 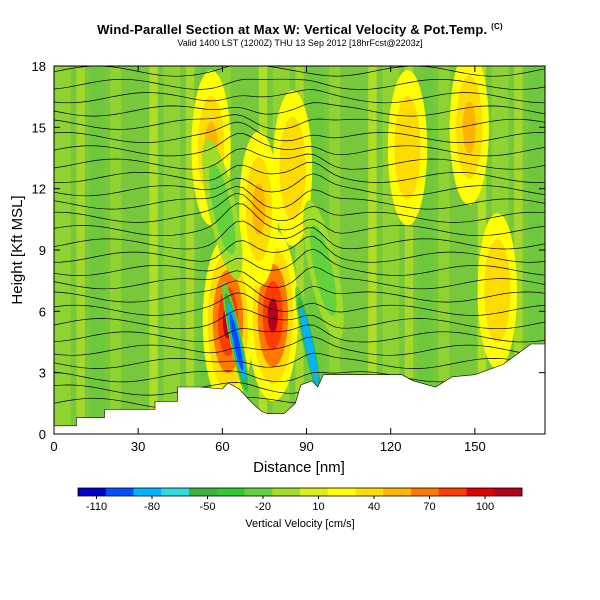 What do you see at coordinates (152, 507) in the screenshot?
I see `colorbar-tick-label: -80` at bounding box center [152, 507].